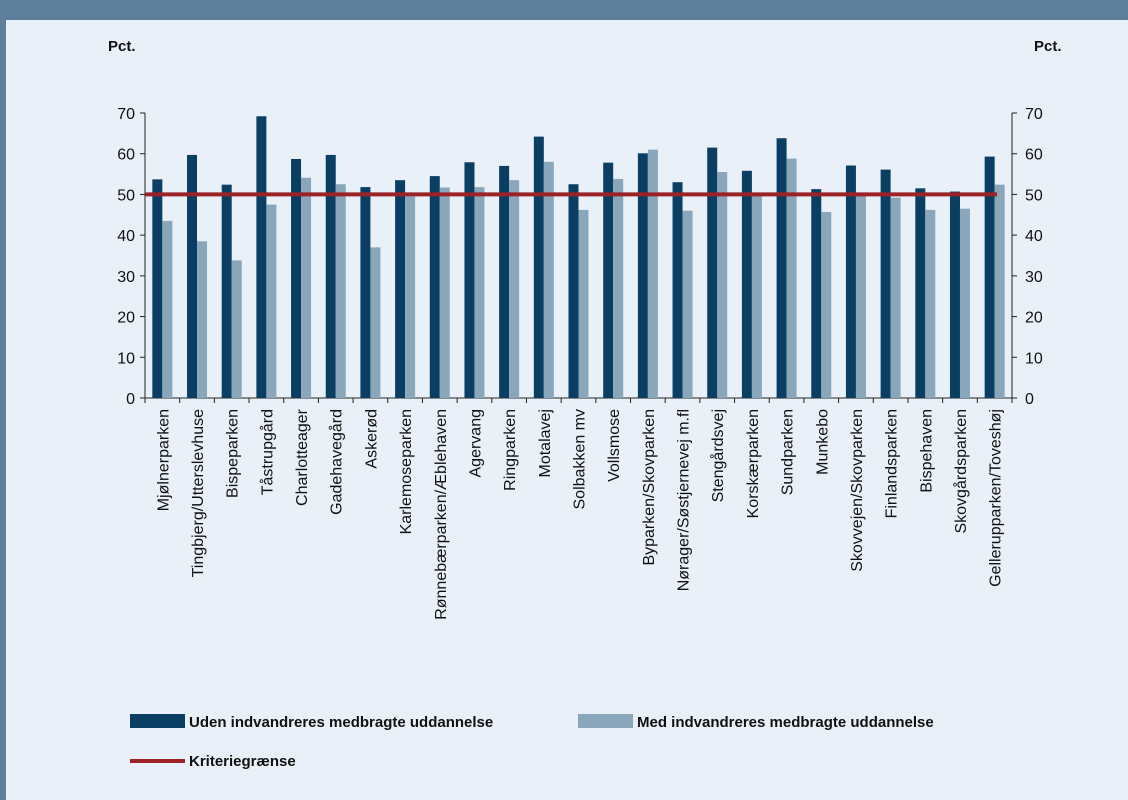  Describe the element at coordinates (126, 318) in the screenshot. I see `y-tick-label-left: 20` at that location.